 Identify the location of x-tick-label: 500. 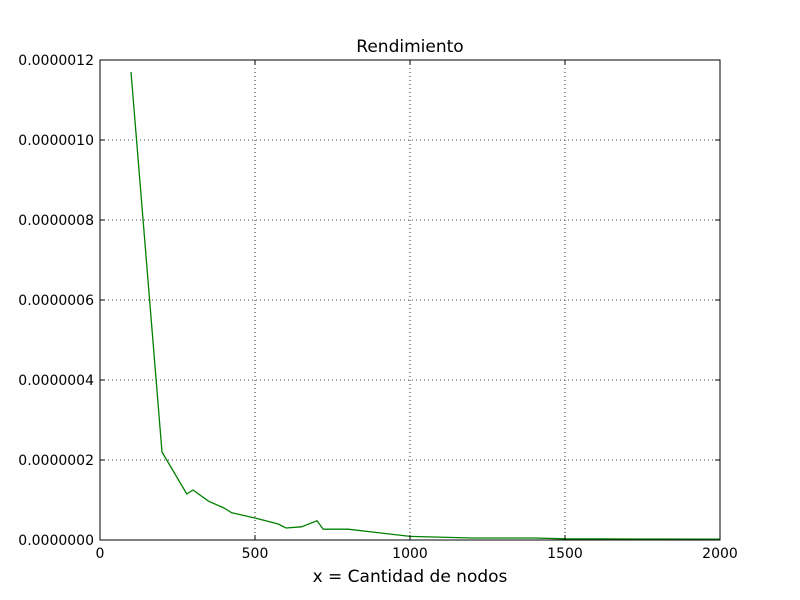
(255, 554).